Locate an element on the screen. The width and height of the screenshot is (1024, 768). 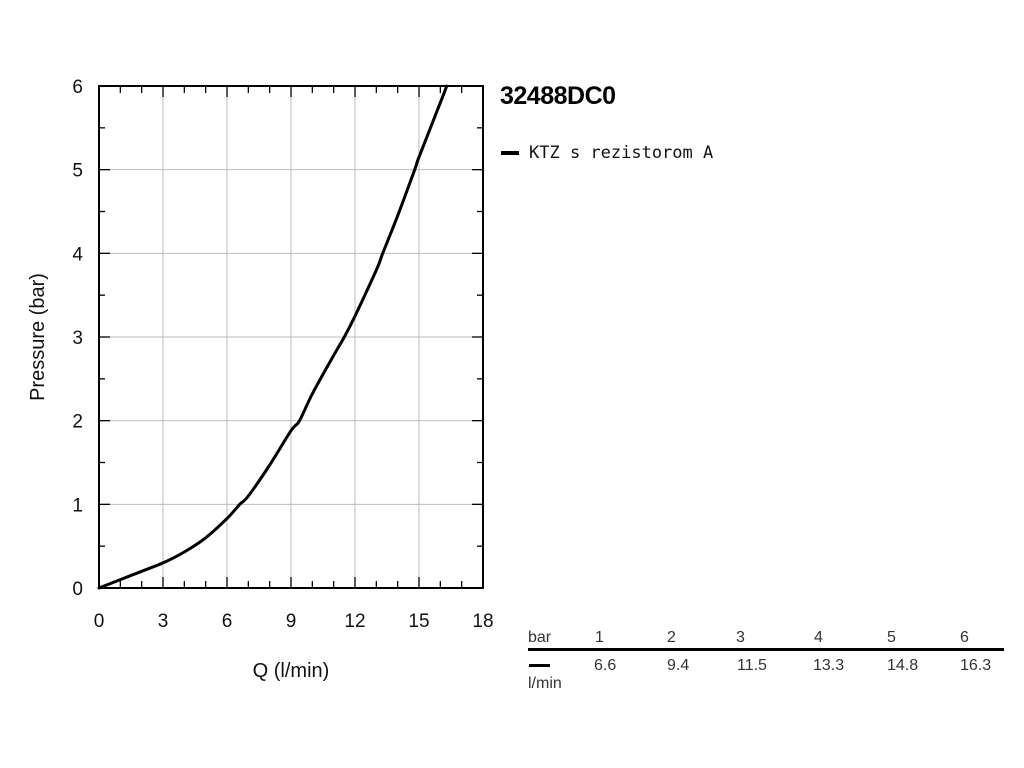
legend-label: KTZ s rezistorom A is located at coordinates (621, 153).